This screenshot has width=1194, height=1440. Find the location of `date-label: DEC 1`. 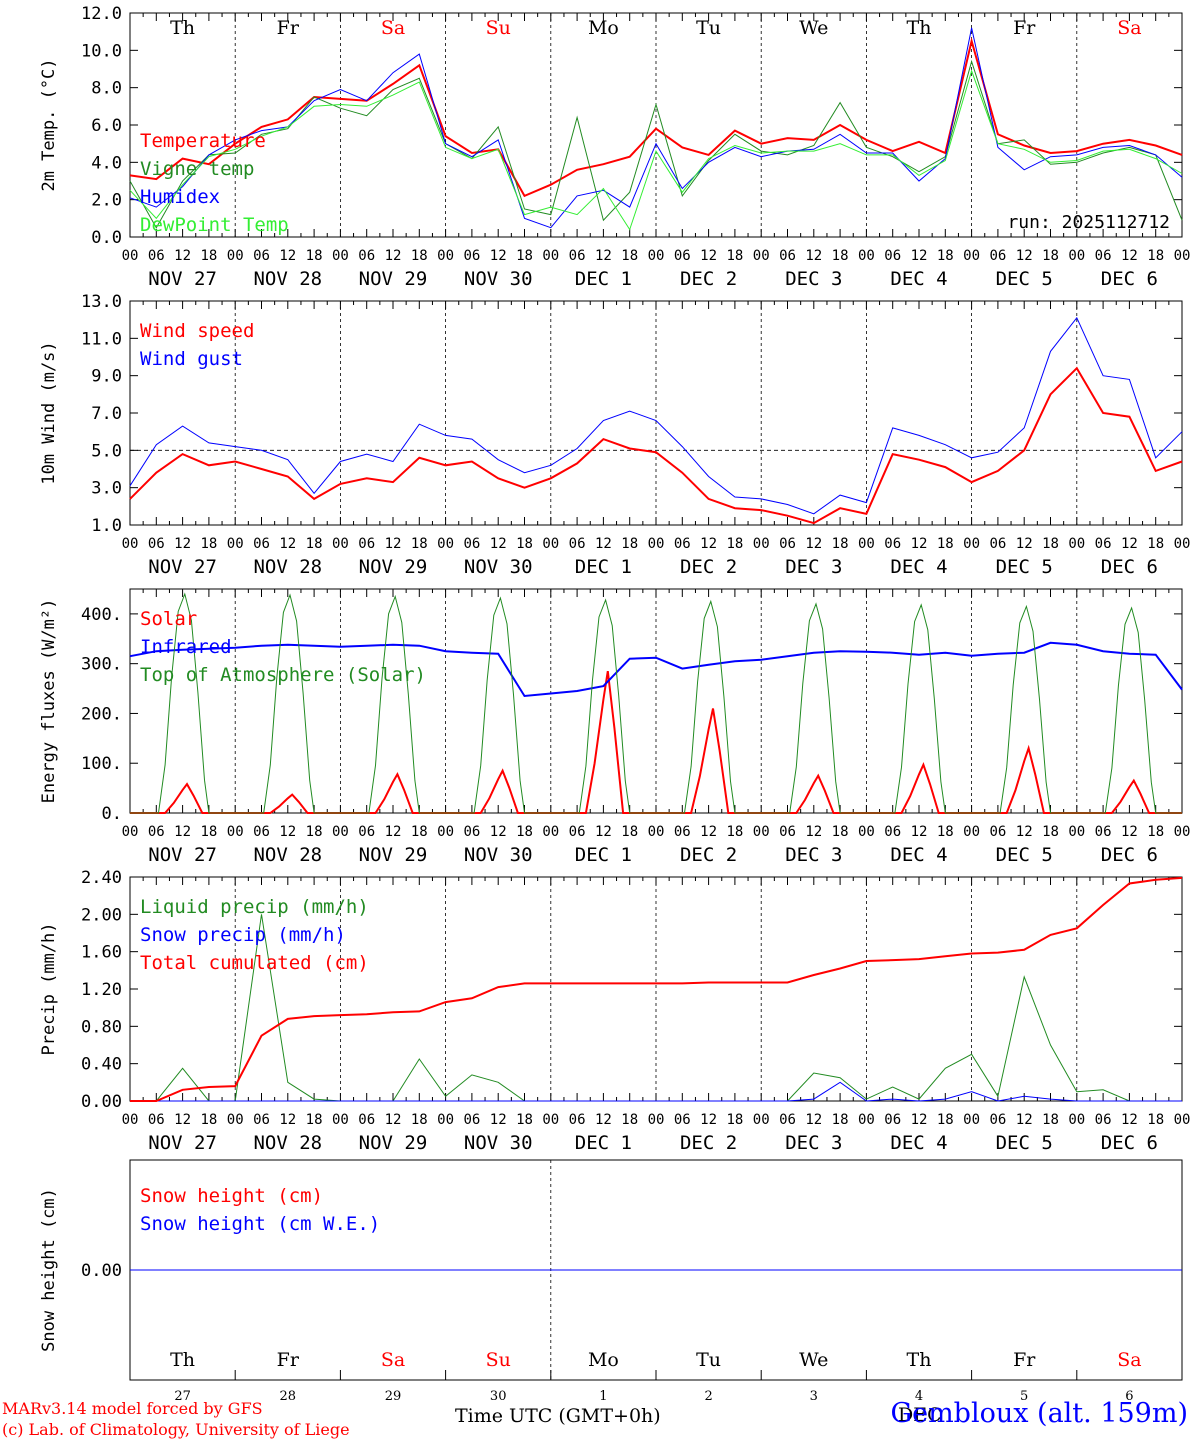

date-label: DEC 1 is located at coordinates (603, 855).